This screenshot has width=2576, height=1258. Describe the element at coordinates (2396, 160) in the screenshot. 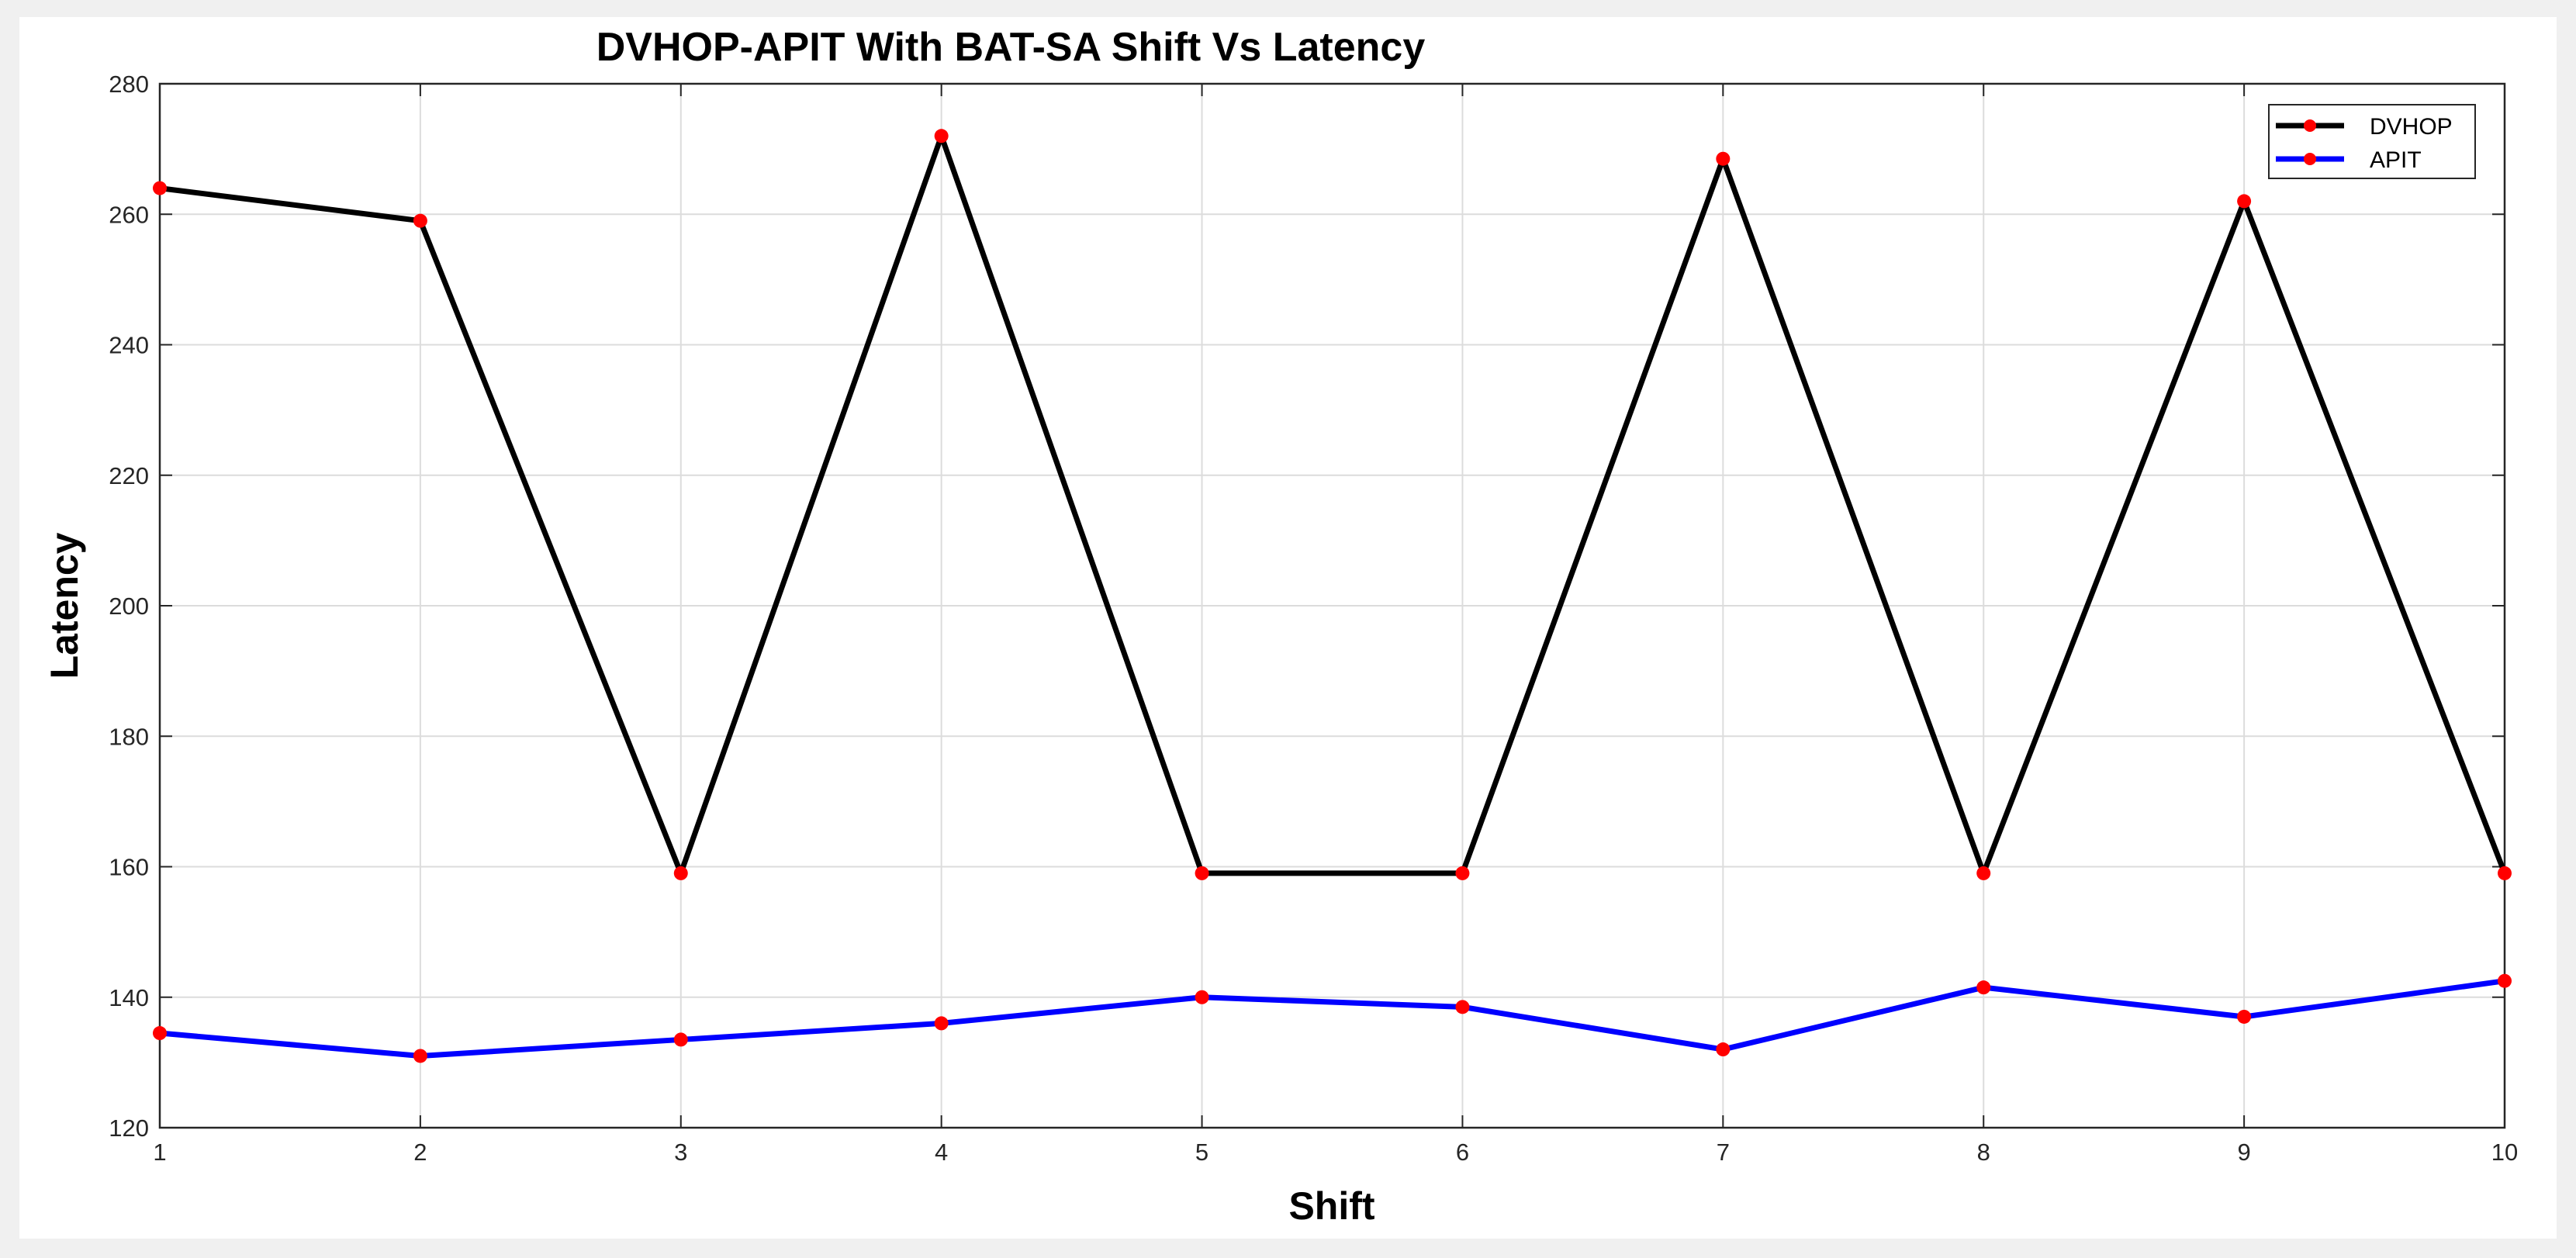

I see `legend-label-apit: APIT` at that location.